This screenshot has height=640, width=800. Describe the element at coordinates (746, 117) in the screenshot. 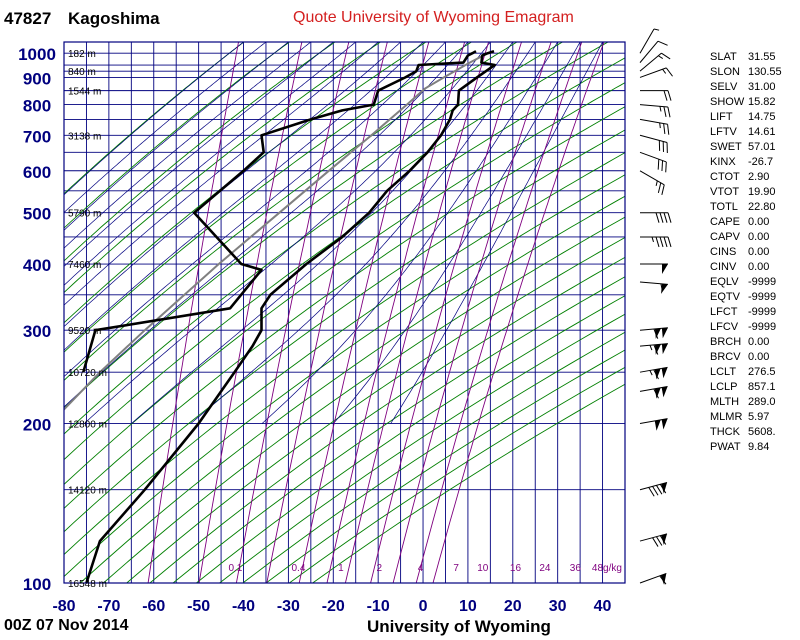

I see `index-row: LIFT 14.75` at that location.